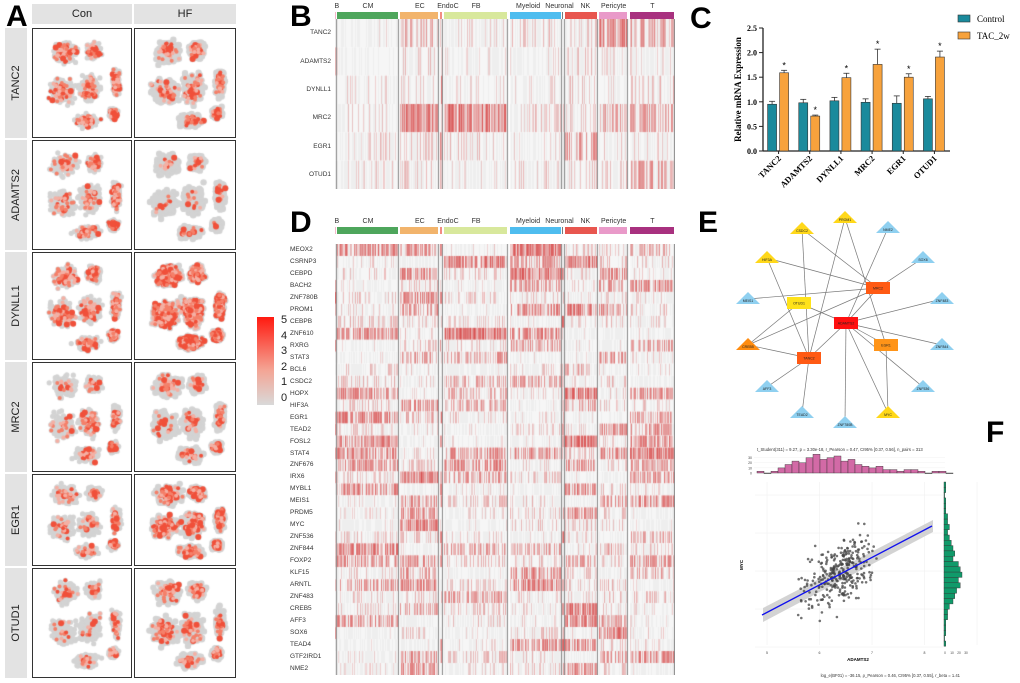 This screenshot has height=683, width=1020. What do you see at coordinates (82, 14) in the screenshot?
I see `condition-header-con: Con` at bounding box center [82, 14].